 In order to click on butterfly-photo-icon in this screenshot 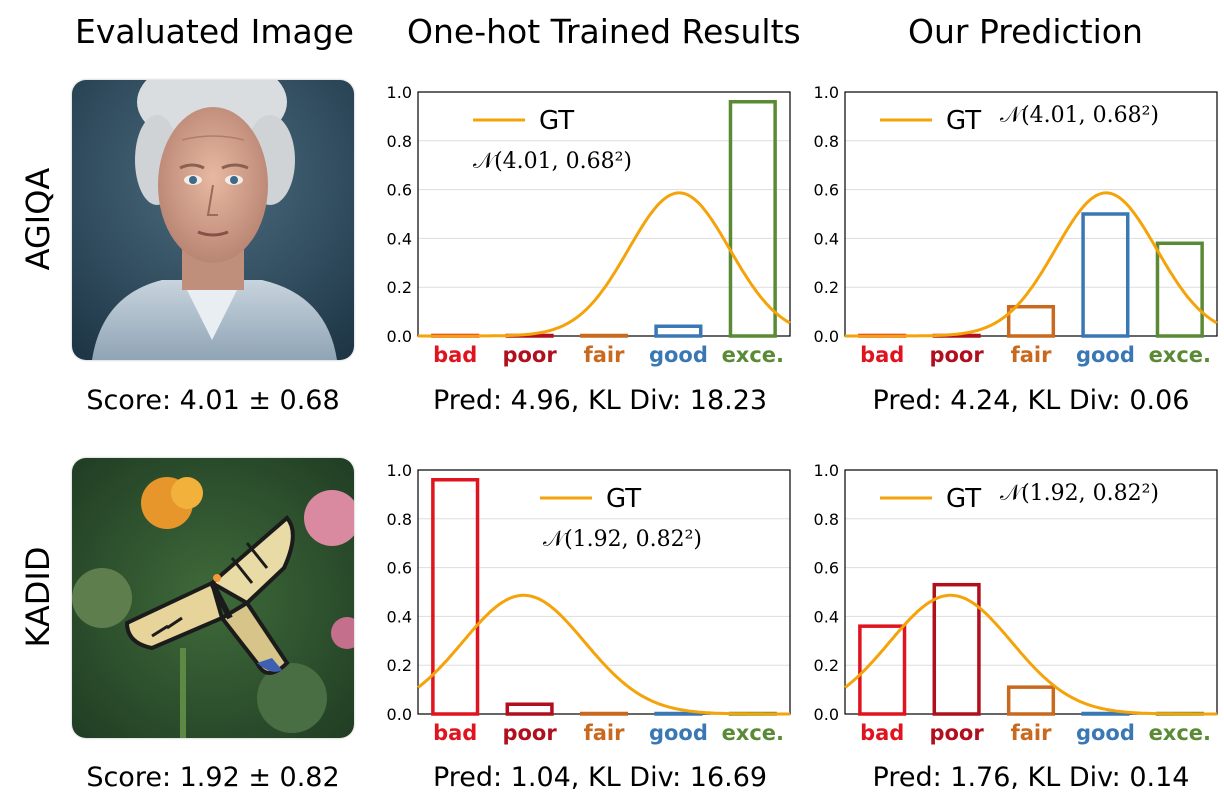, I will do `click(213, 598)`.